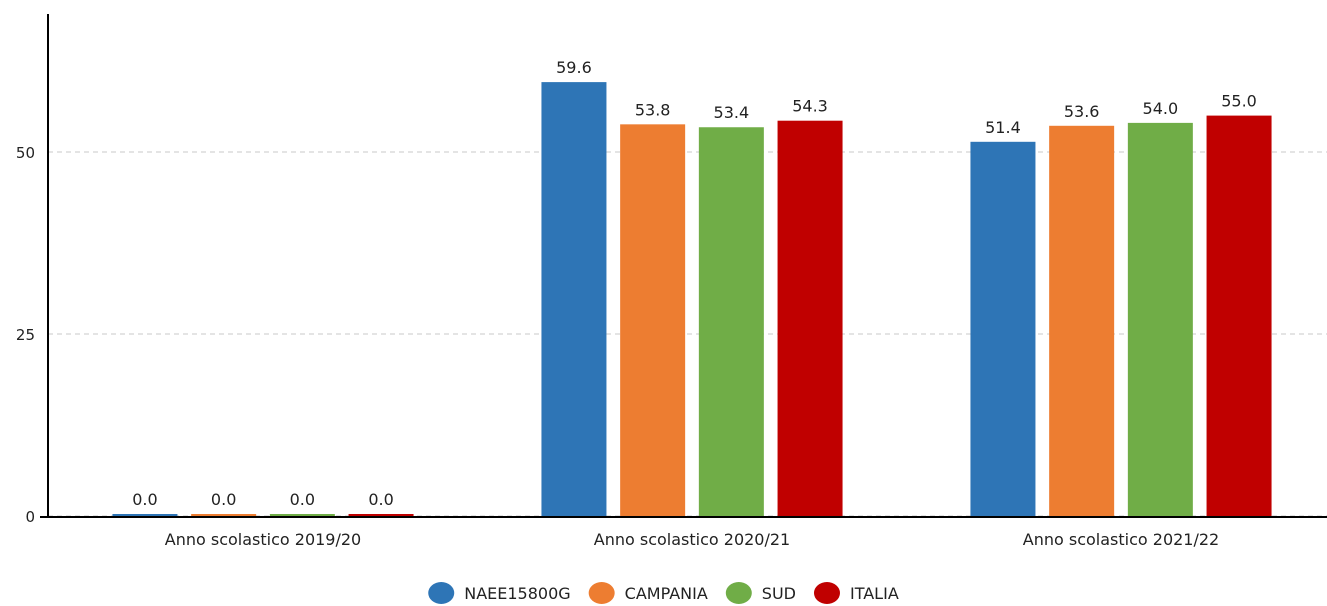 The height and width of the screenshot is (606, 1327). What do you see at coordinates (517, 593) in the screenshot?
I see `legend-label: NAEE15800G` at bounding box center [517, 593].